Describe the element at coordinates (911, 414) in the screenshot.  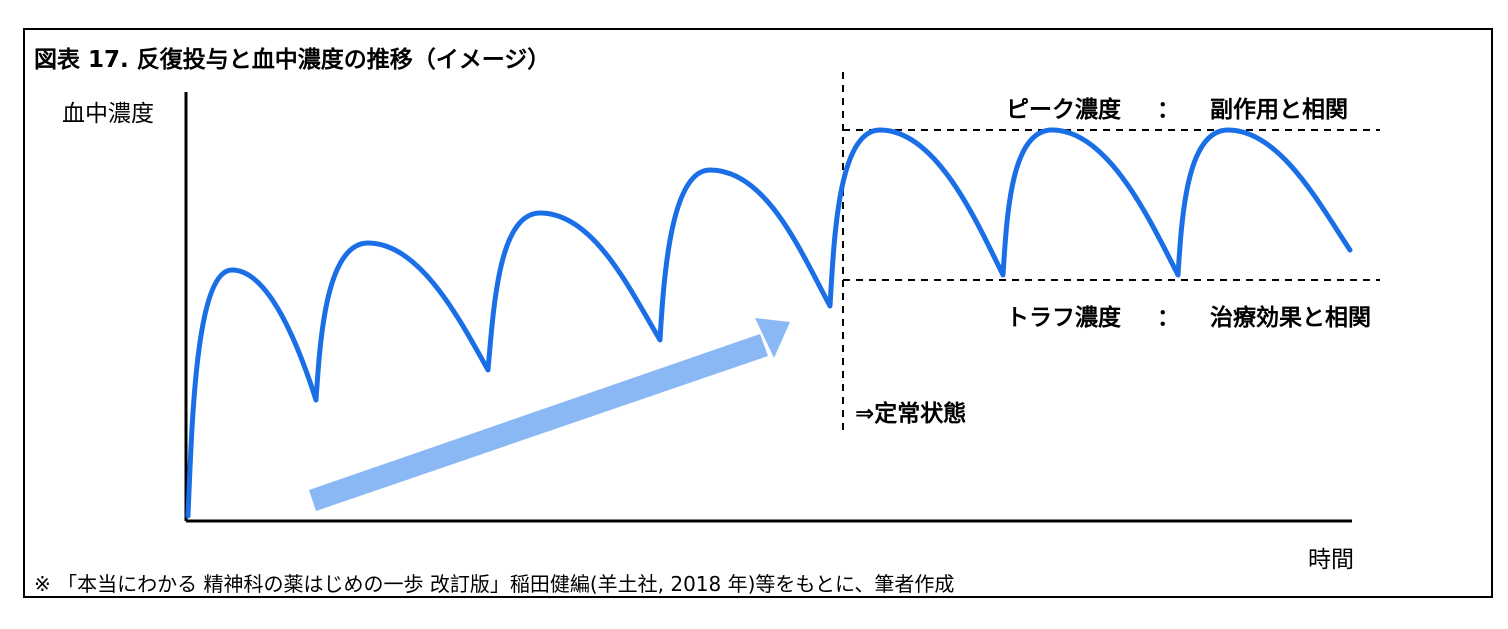
I see `steady-state-label: ⇒定常状態` at that location.